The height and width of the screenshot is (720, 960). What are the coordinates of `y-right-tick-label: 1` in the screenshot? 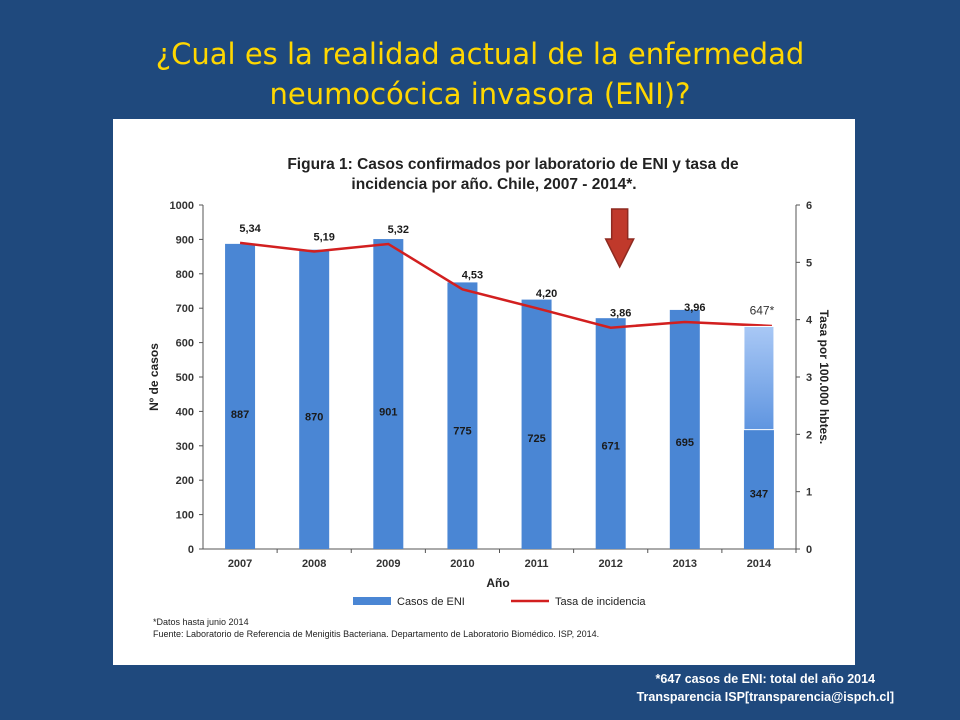 It's located at (809, 493).